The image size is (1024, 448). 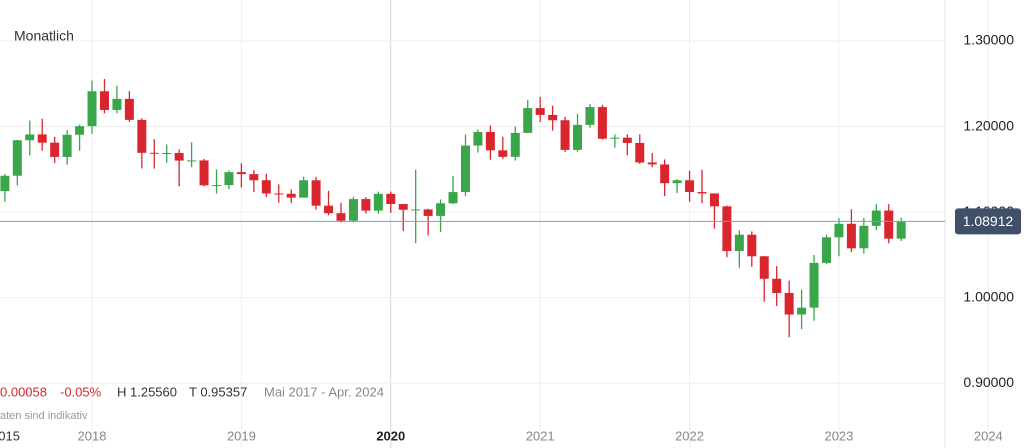 I want to click on period: Mai 2017 - Apr. 2024, so click(x=324, y=391).